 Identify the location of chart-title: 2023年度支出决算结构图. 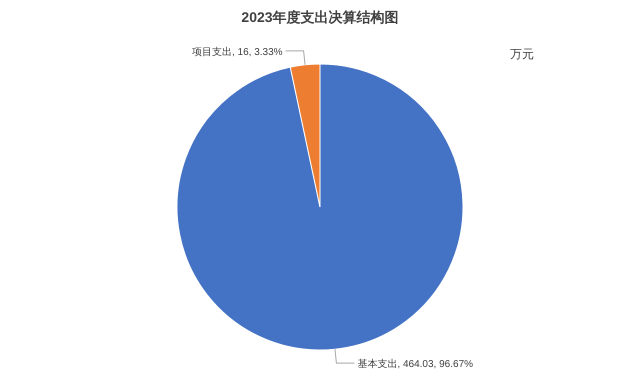
(320, 17).